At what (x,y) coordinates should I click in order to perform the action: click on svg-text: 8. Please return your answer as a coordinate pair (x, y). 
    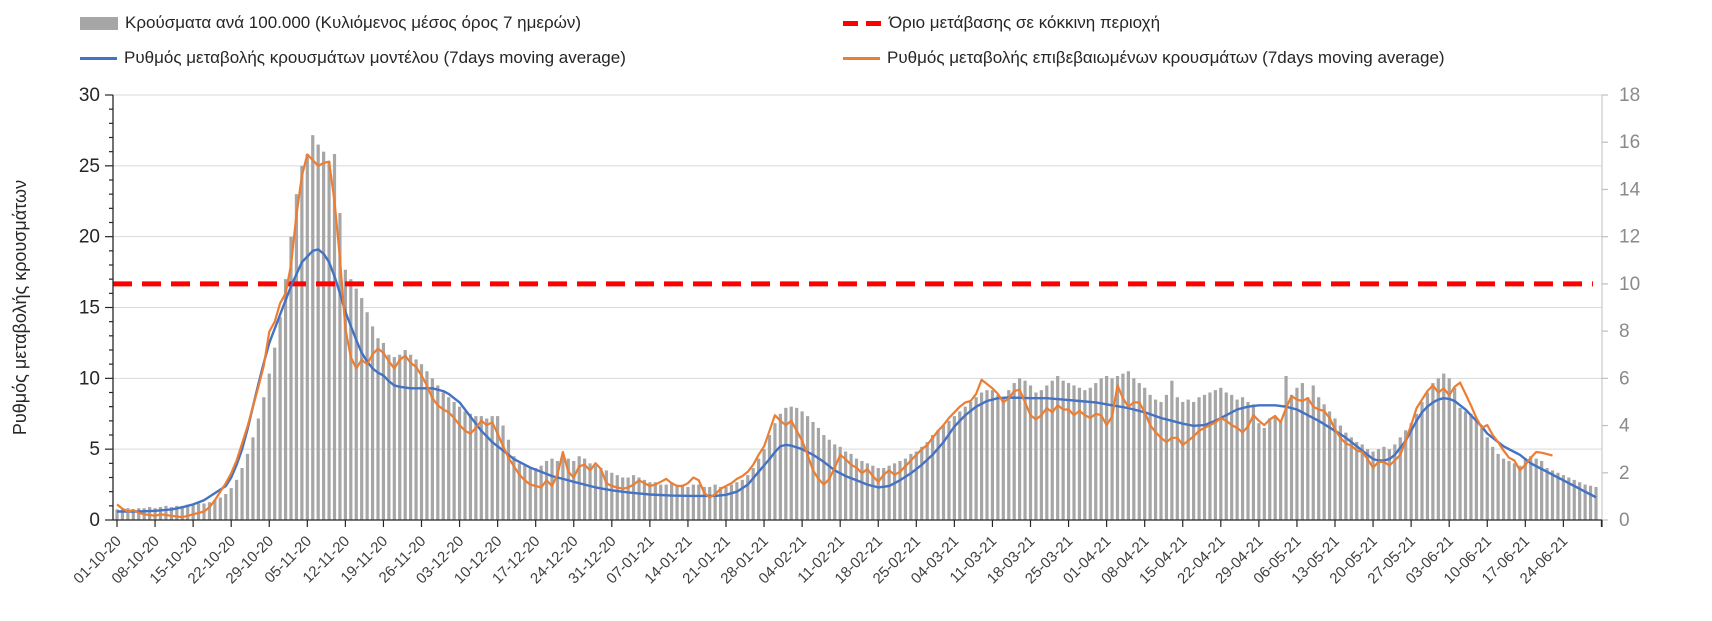
    Looking at the image, I should click on (1624, 331).